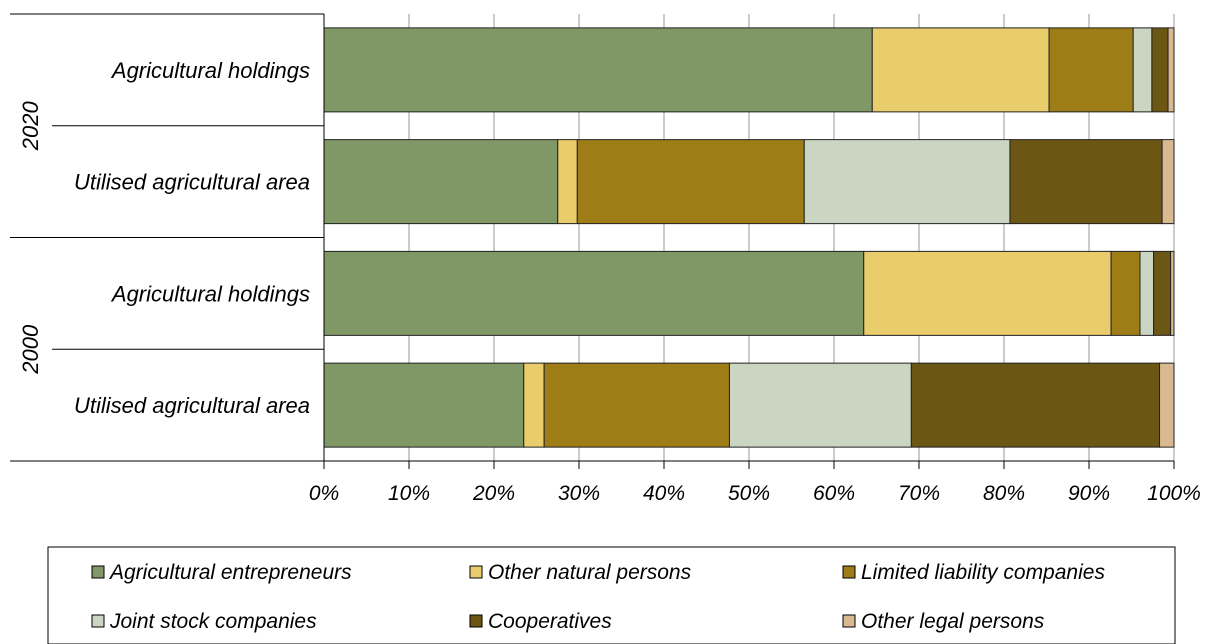 The image size is (1207, 644). What do you see at coordinates (1174, 493) in the screenshot?
I see `x-tick-label: 100%` at bounding box center [1174, 493].